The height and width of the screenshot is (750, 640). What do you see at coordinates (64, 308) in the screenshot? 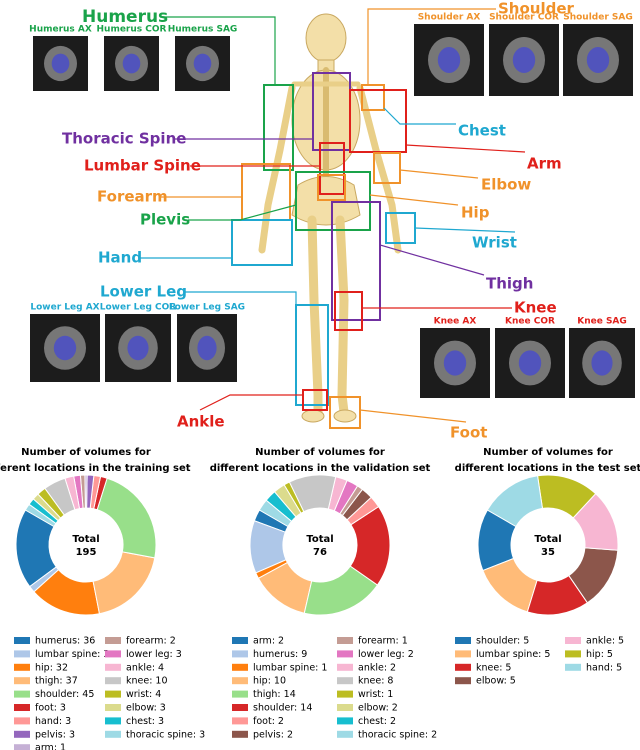
I see `image-caption: Lower Leg AX` at bounding box center [64, 308].